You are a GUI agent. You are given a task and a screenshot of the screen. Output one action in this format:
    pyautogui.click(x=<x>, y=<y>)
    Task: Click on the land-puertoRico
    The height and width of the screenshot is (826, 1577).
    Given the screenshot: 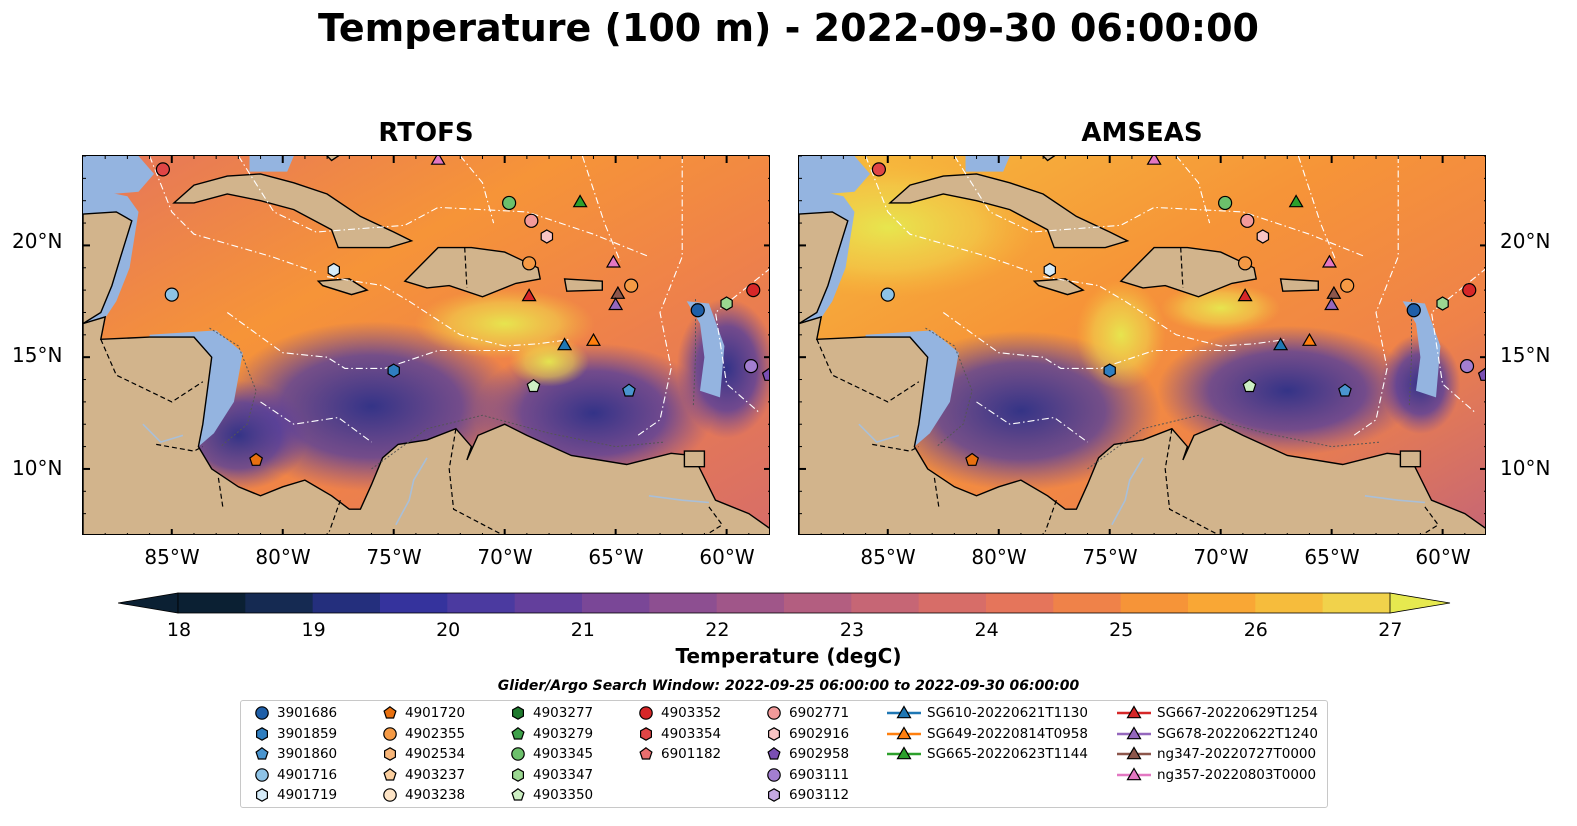 What is the action you would take?
    pyautogui.click(x=583, y=285)
    